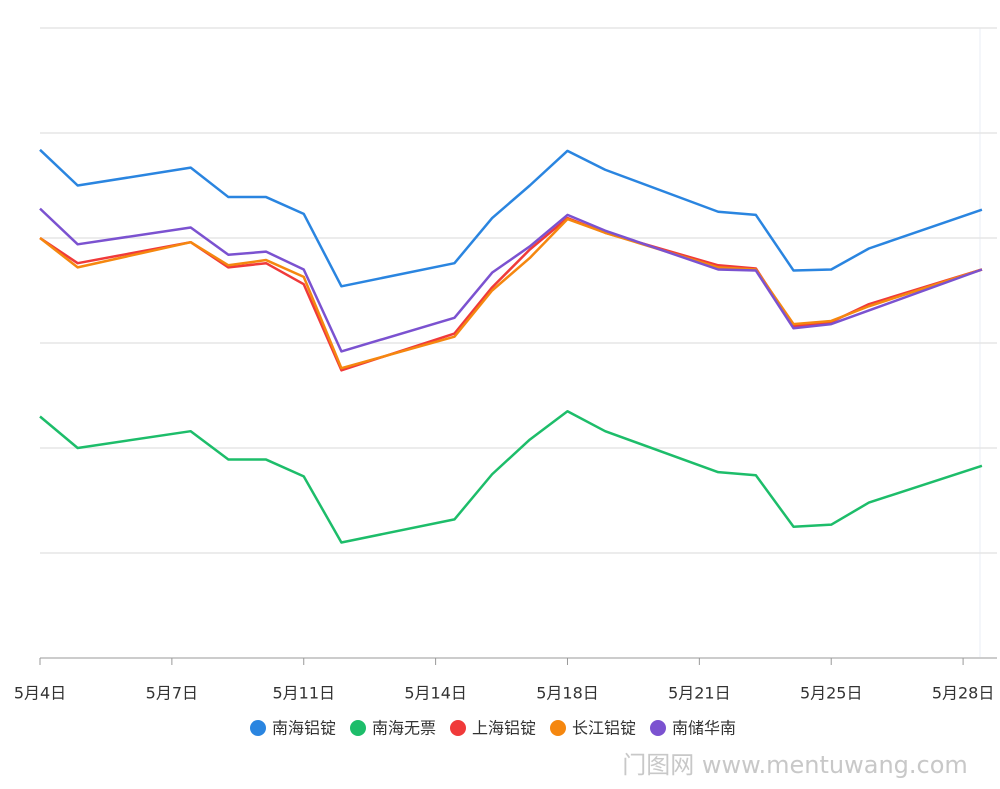  Describe the element at coordinates (567, 693) in the screenshot. I see `x-tick-label: 5月18日` at that location.